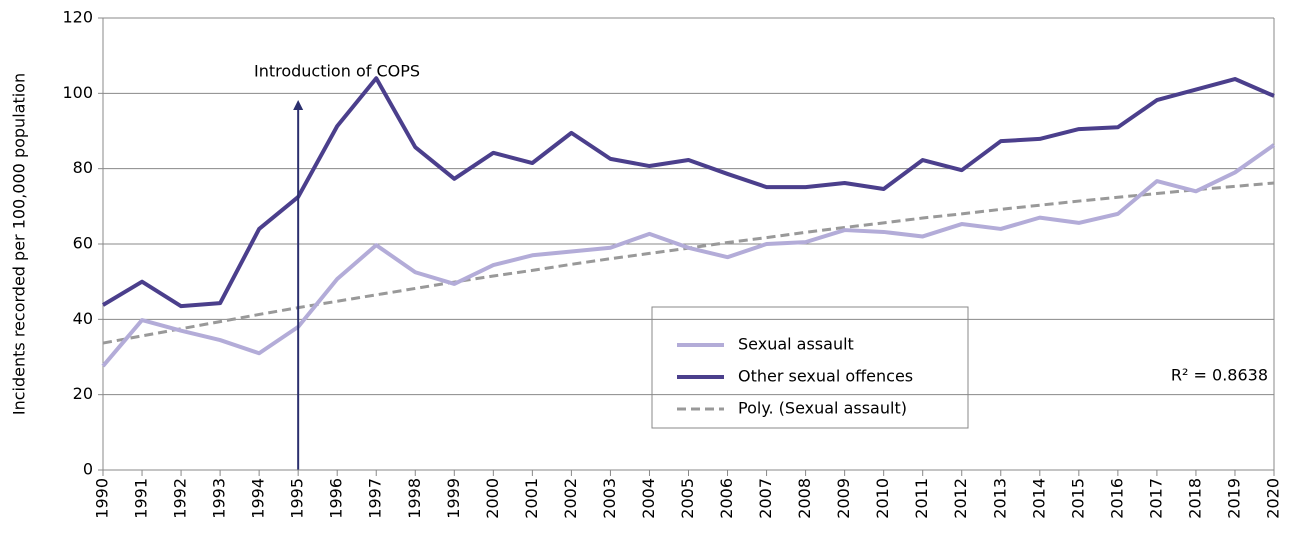 The height and width of the screenshot is (538, 1299). I want to click on x-tick-label: 2014, so click(1038, 498).